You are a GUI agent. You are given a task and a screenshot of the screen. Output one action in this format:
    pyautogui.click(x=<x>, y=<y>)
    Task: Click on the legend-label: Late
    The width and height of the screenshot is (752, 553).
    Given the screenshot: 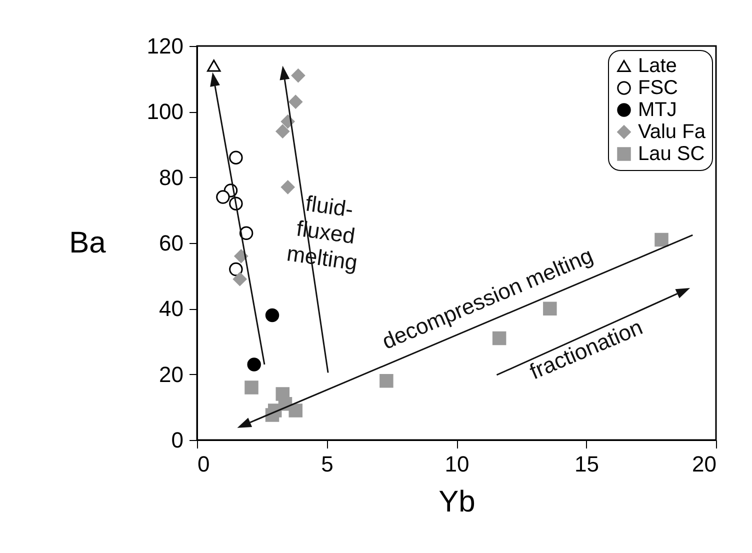 What is the action you would take?
    pyautogui.click(x=657, y=66)
    